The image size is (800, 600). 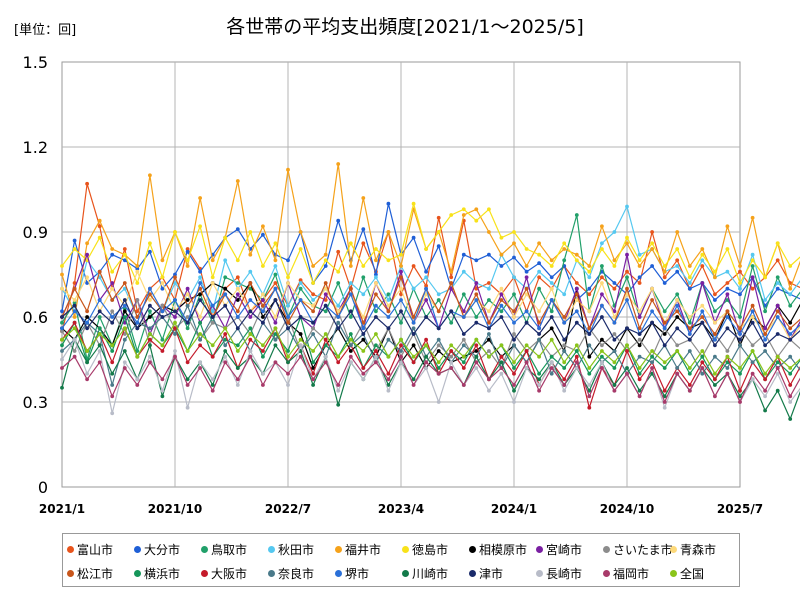 What do you see at coordinates (90, 549) in the screenshot?
I see `legend-item: 富山市` at bounding box center [90, 549].